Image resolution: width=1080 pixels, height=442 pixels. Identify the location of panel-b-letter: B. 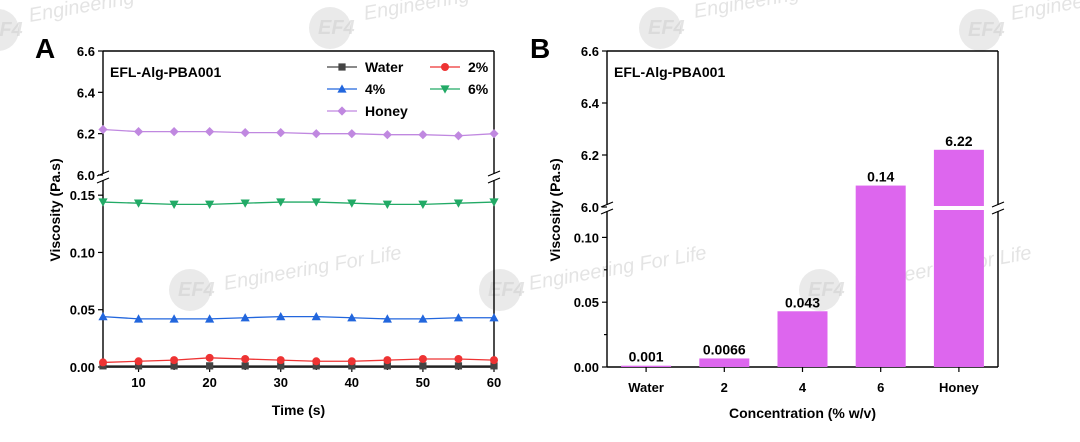
(540, 48).